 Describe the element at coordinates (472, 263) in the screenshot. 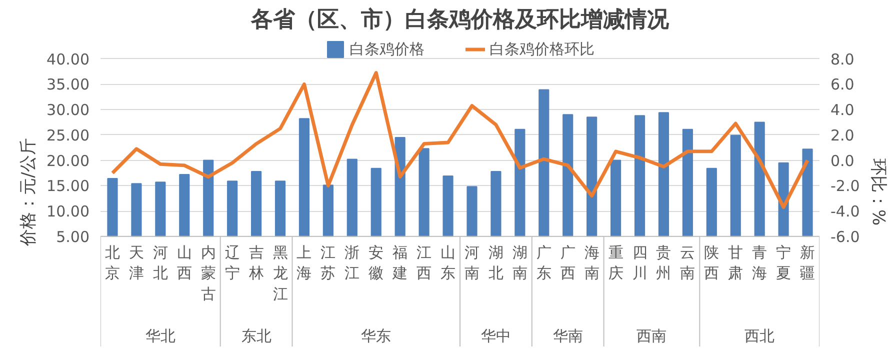

I see `x-tick-label: 河南` at that location.